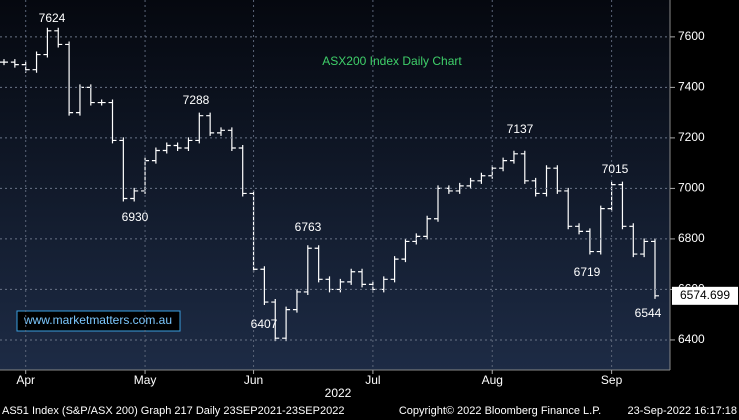  Describe the element at coordinates (691, 87) in the screenshot. I see `y-tick-label: 7400` at that location.